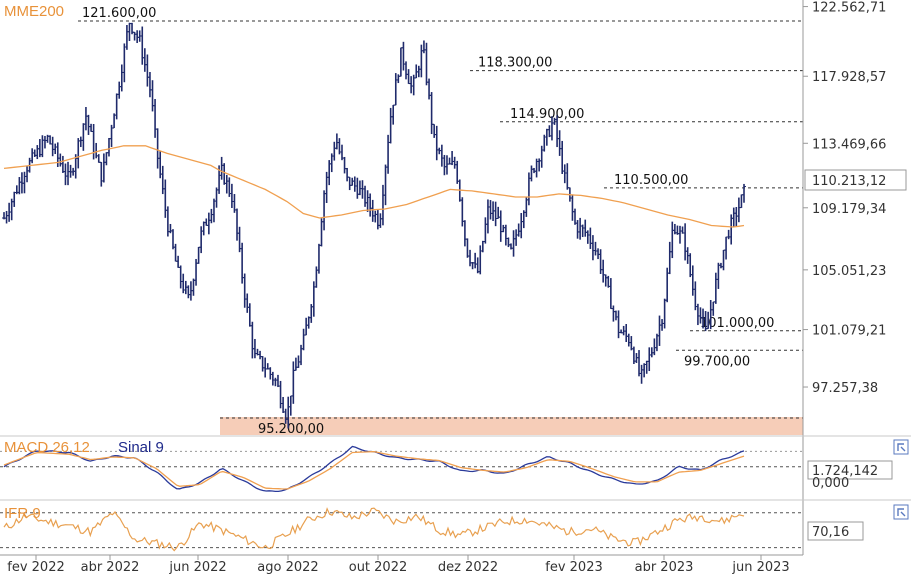 The image size is (911, 576). I want to click on price-tick-label: 105.051,23, so click(849, 271).